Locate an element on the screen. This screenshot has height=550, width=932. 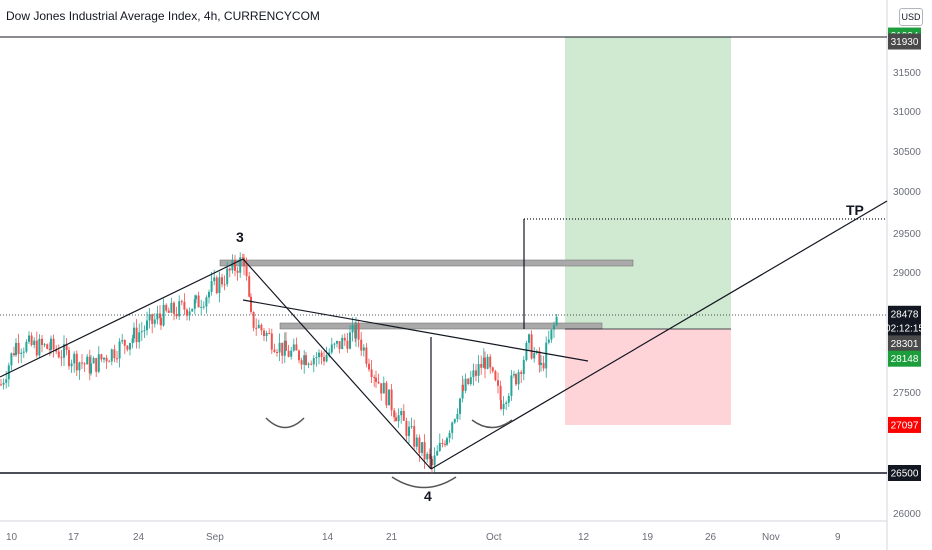
downtrend-line is located at coordinates (337, 364).